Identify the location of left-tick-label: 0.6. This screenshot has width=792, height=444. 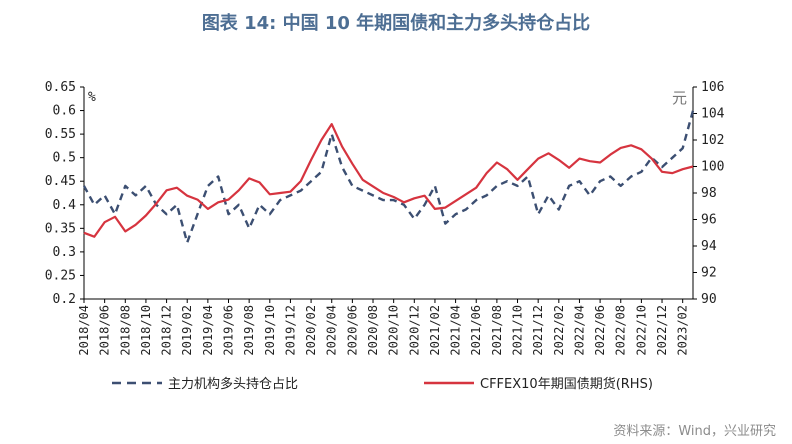
(64, 111).